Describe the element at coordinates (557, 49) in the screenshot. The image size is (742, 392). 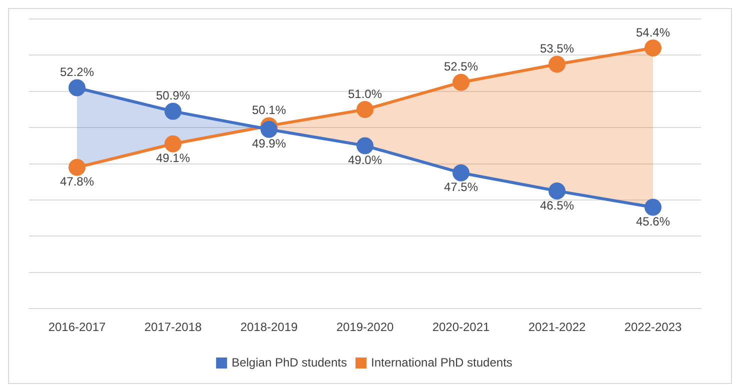
I see `data-label: 53.5%` at that location.